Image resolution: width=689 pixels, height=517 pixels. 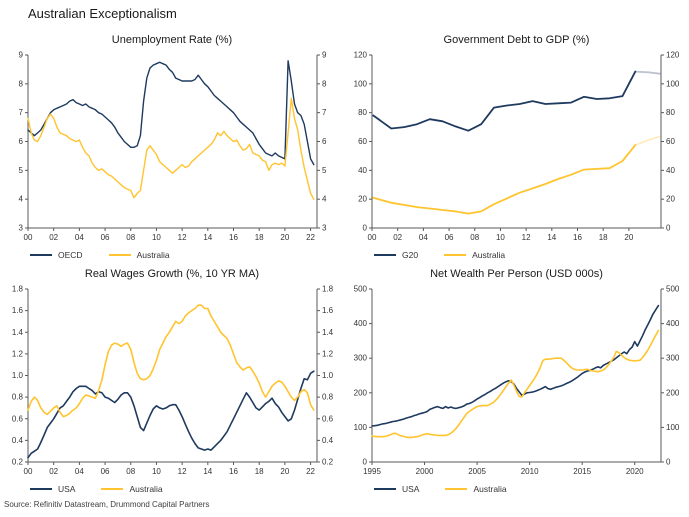 What do you see at coordinates (172, 274) in the screenshot?
I see `chart-title: Real Wages Growth (%, 10 YR MA)` at bounding box center [172, 274].